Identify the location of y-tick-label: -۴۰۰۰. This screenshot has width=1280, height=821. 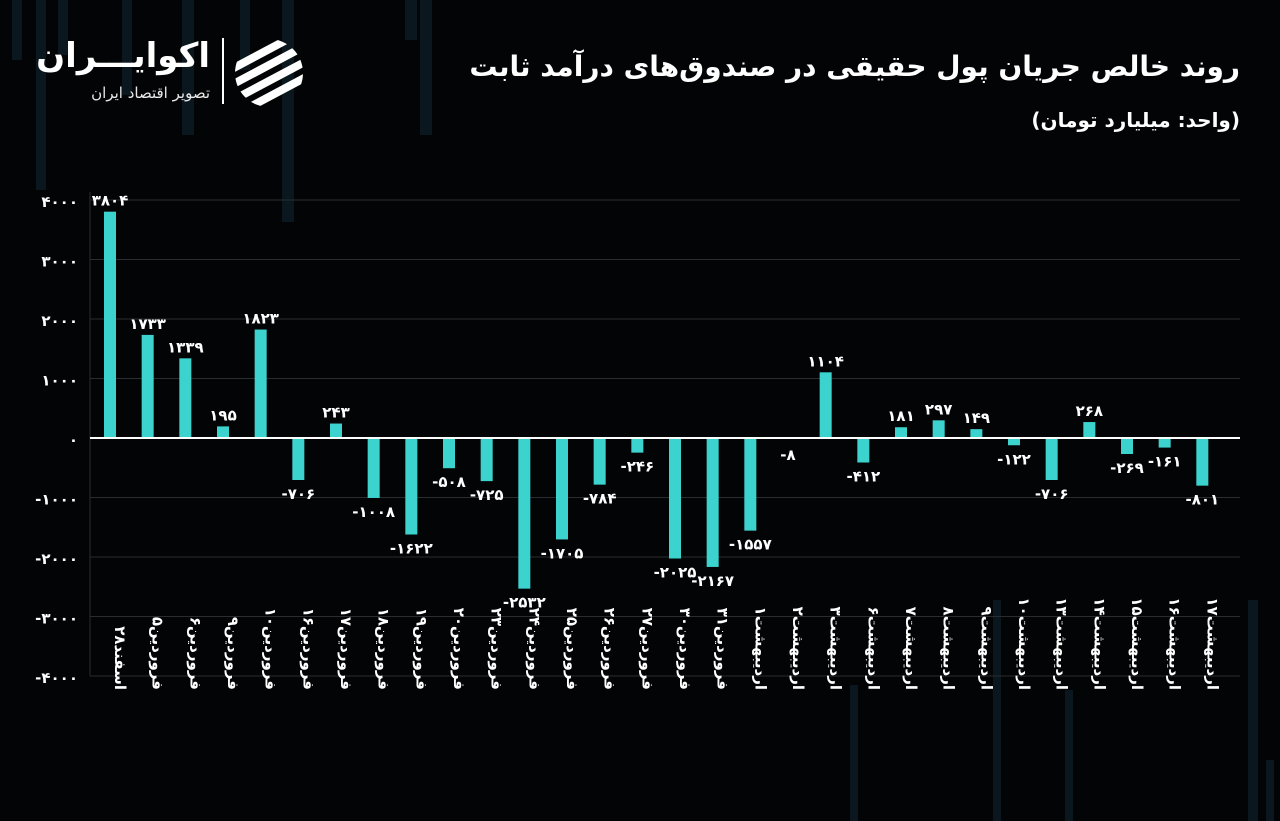
(56, 678).